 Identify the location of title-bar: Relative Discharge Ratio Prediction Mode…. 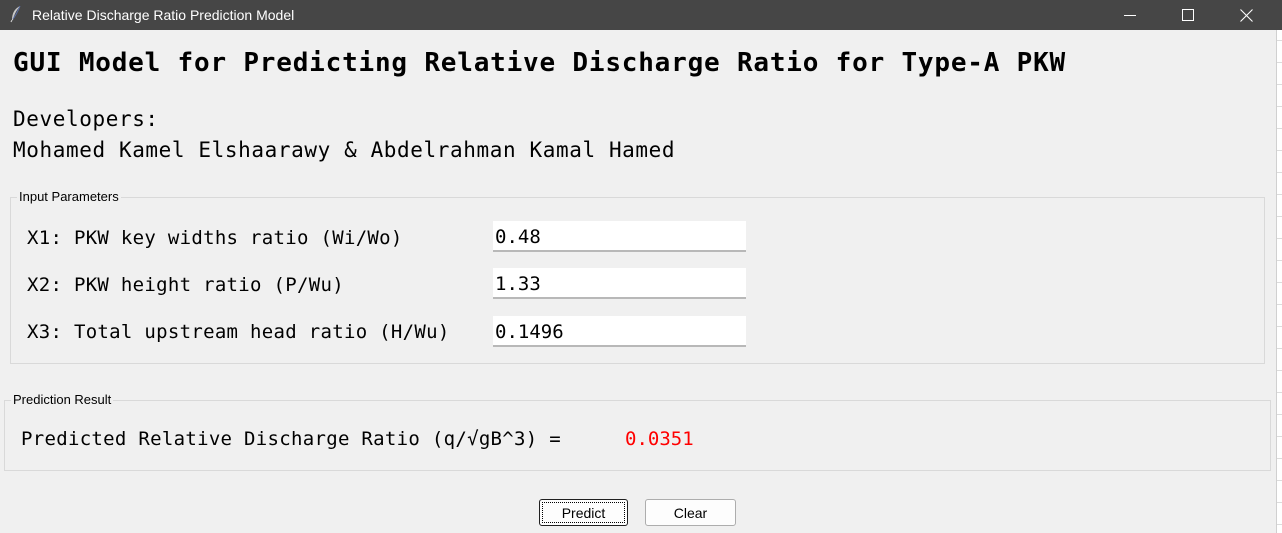
(641, 15).